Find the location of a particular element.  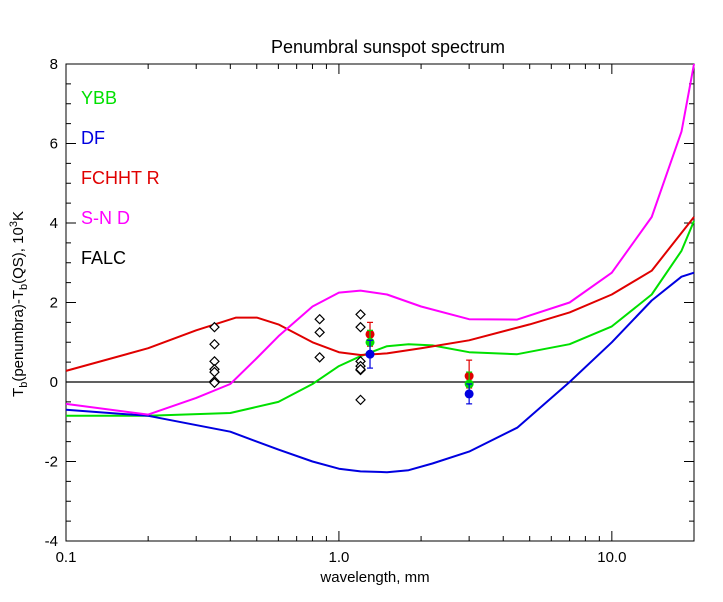

y-tick-label: 2 is located at coordinates (54, 303).